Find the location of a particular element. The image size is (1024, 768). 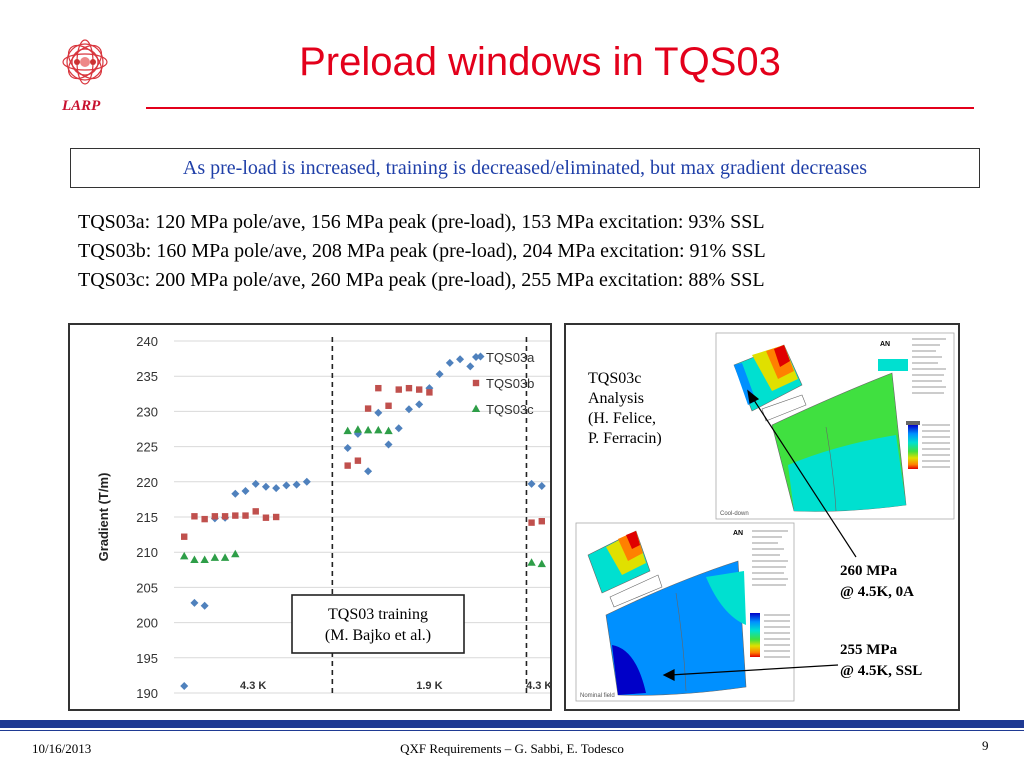

y-tick-label: 240 is located at coordinates (147, 341).